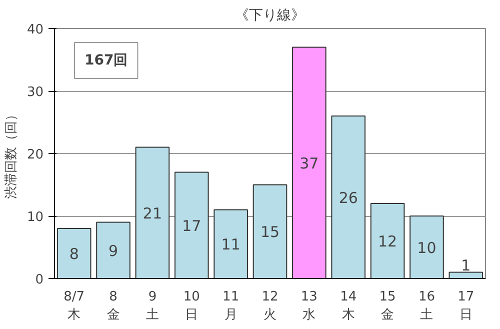 This screenshot has width=500, height=329. I want to click on data-label: 26, so click(348, 197).